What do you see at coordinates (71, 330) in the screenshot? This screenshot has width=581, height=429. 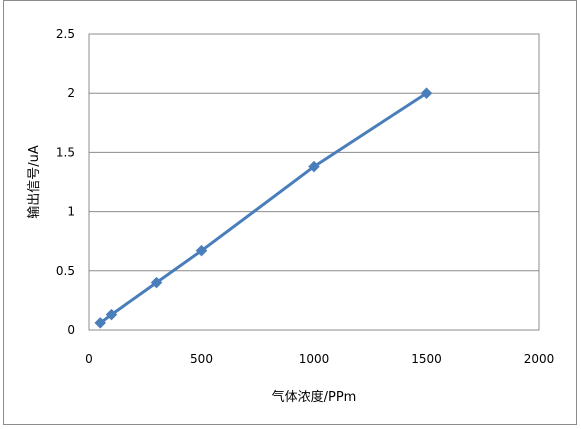 I see `y-tick-label: 0` at bounding box center [71, 330].